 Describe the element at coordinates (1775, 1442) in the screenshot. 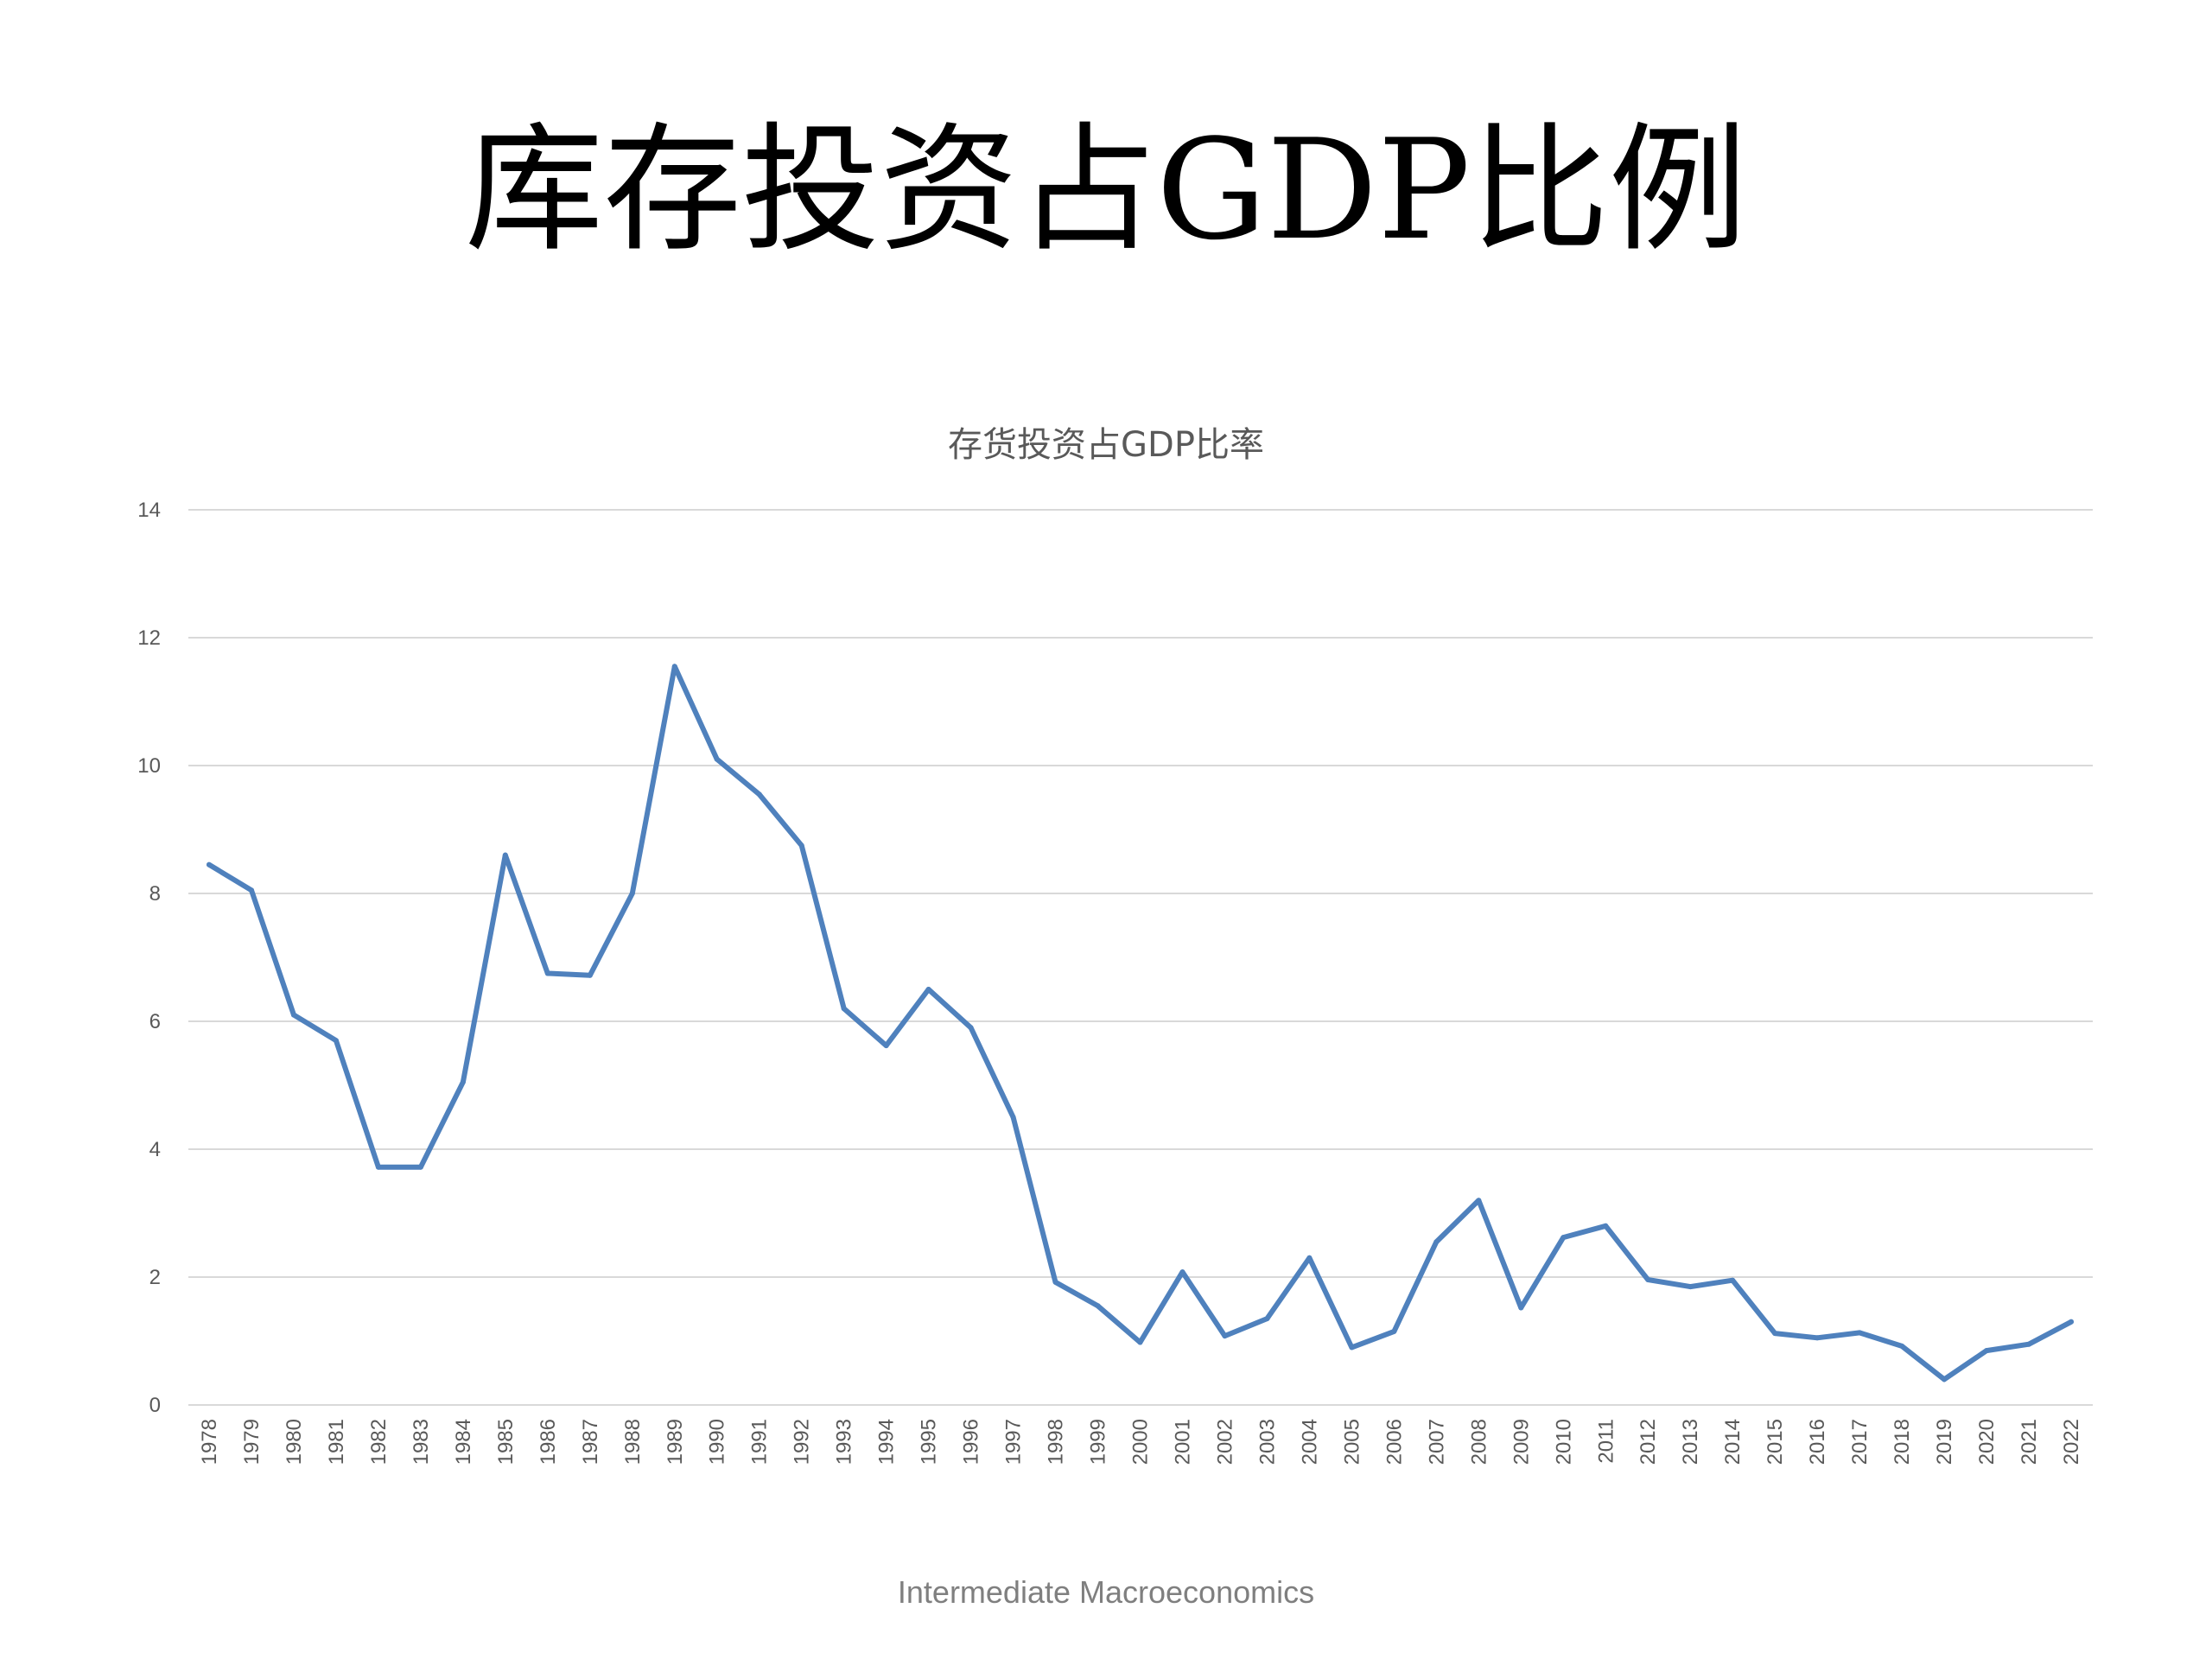

I see `x-tick-label: 2015` at that location.